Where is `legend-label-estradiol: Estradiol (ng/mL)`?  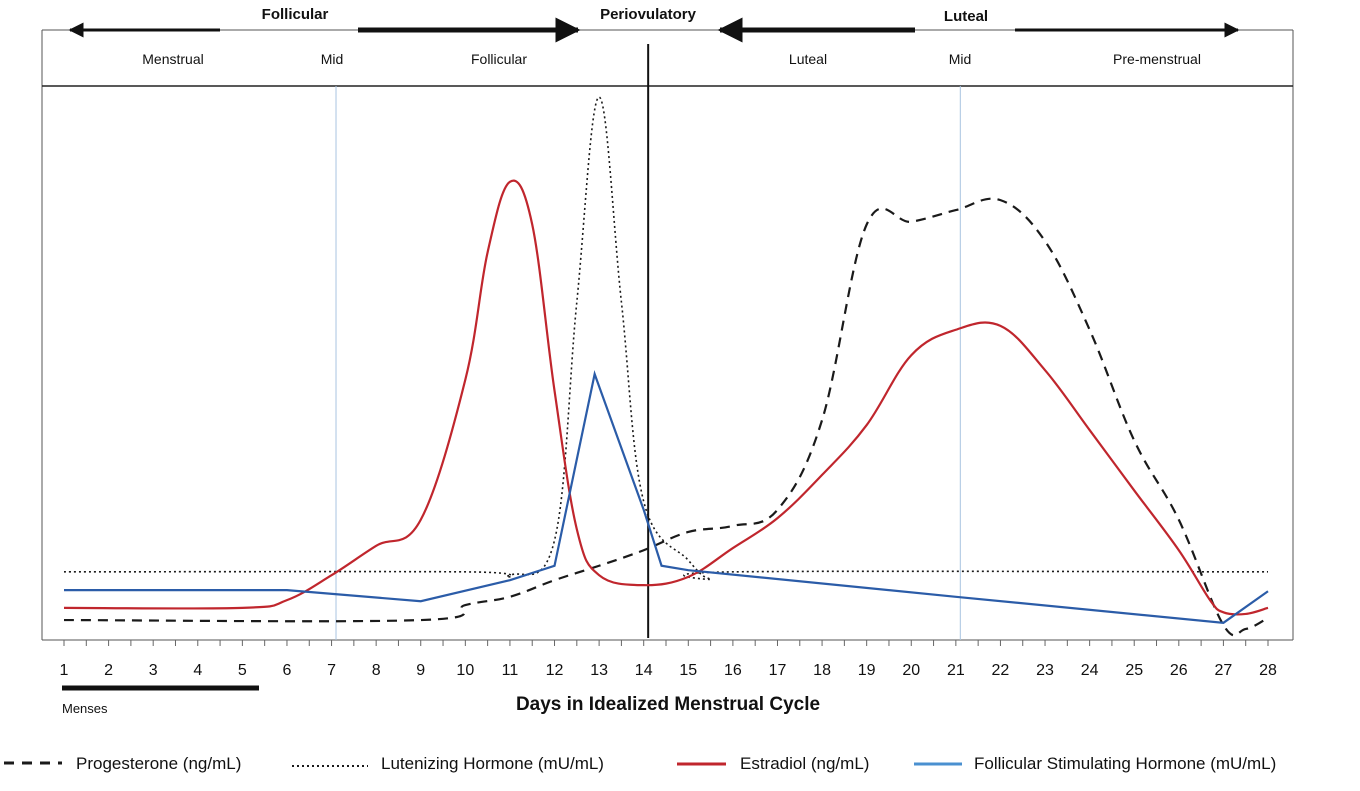 legend-label-estradiol: Estradiol (ng/mL) is located at coordinates (804, 763).